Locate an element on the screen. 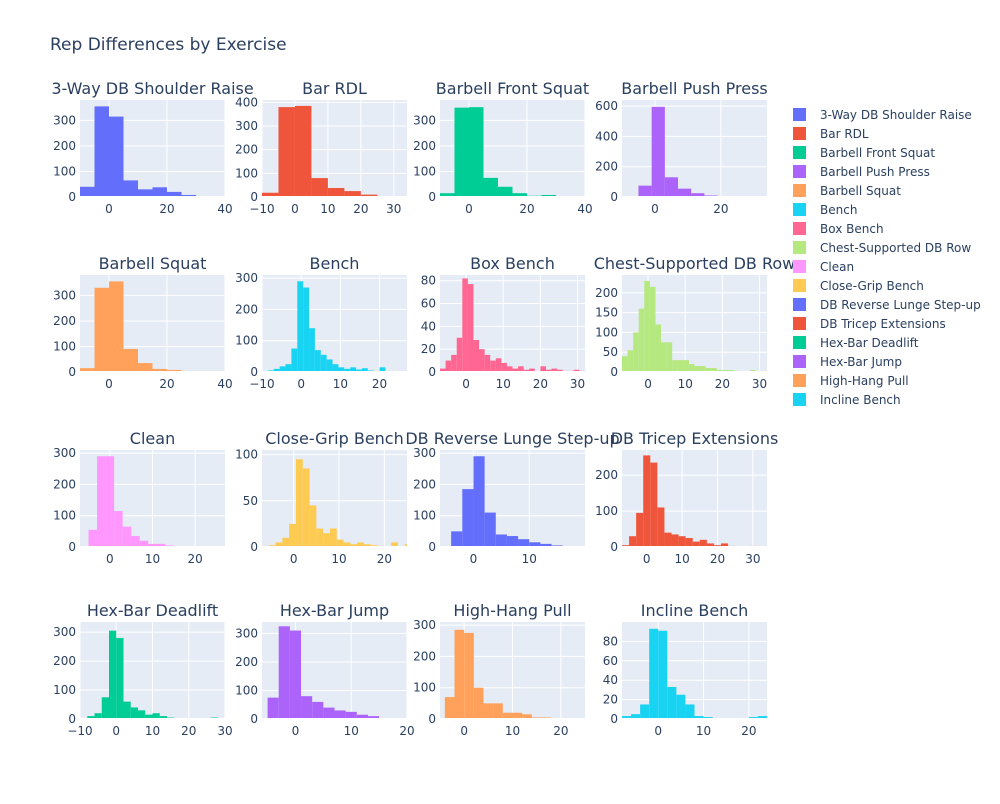 This screenshot has width=1000, height=804. subplot-title: Bar RDL is located at coordinates (334, 88).